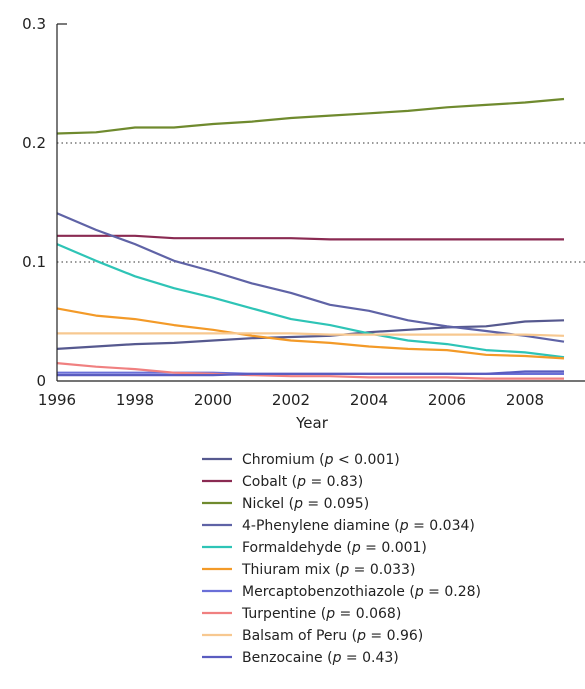 The width and height of the screenshot is (585, 689). What do you see at coordinates (291, 400) in the screenshot?
I see `x-tick-label-3: 2002` at bounding box center [291, 400].